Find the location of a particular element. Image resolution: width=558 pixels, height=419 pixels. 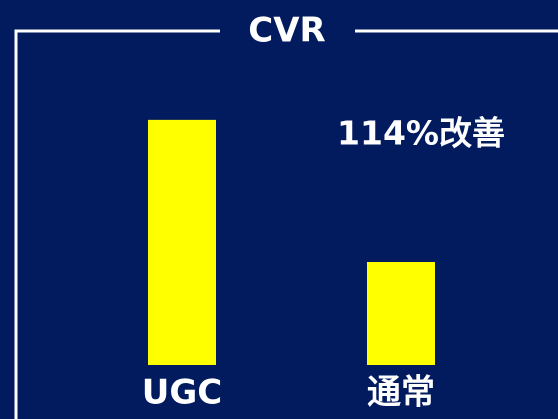

x-tick-label: UGC is located at coordinates (182, 393).